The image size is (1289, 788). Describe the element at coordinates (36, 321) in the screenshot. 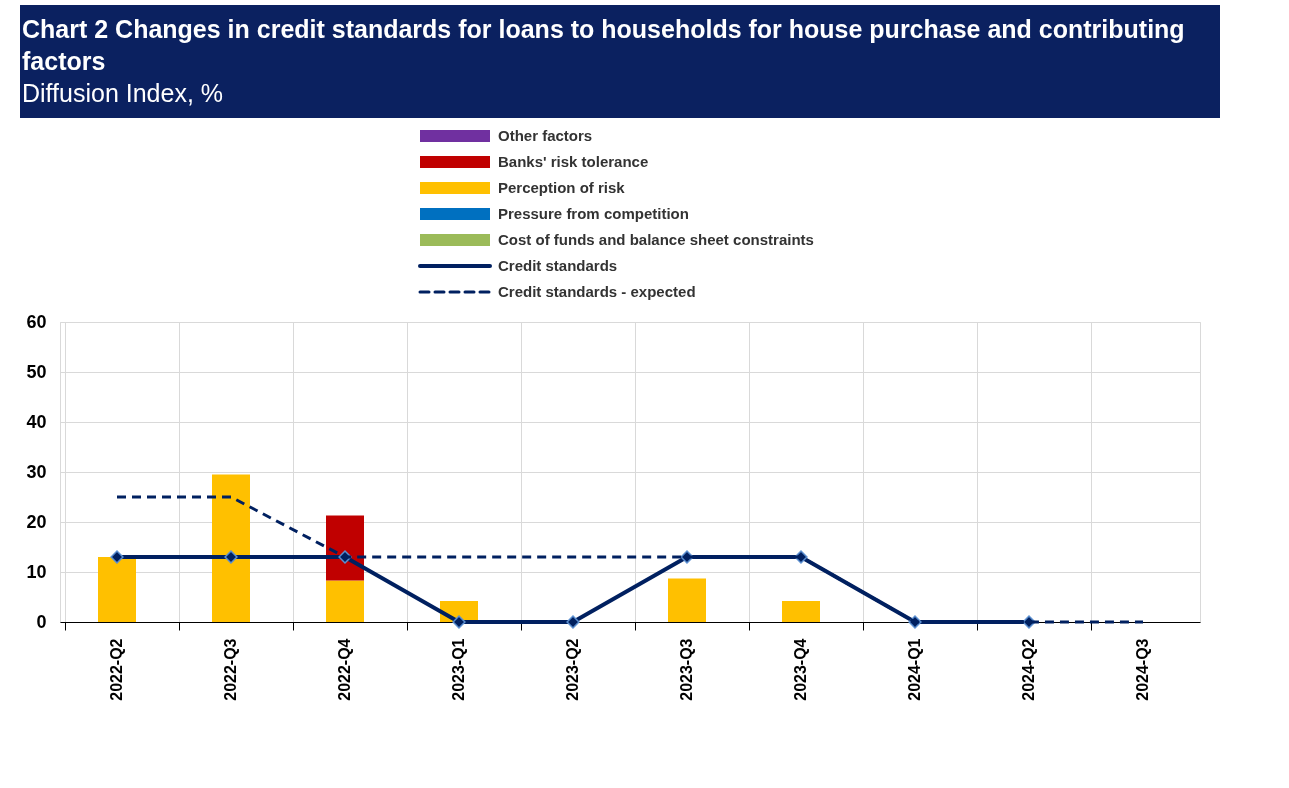

I see `y-tick-label: 60` at that location.